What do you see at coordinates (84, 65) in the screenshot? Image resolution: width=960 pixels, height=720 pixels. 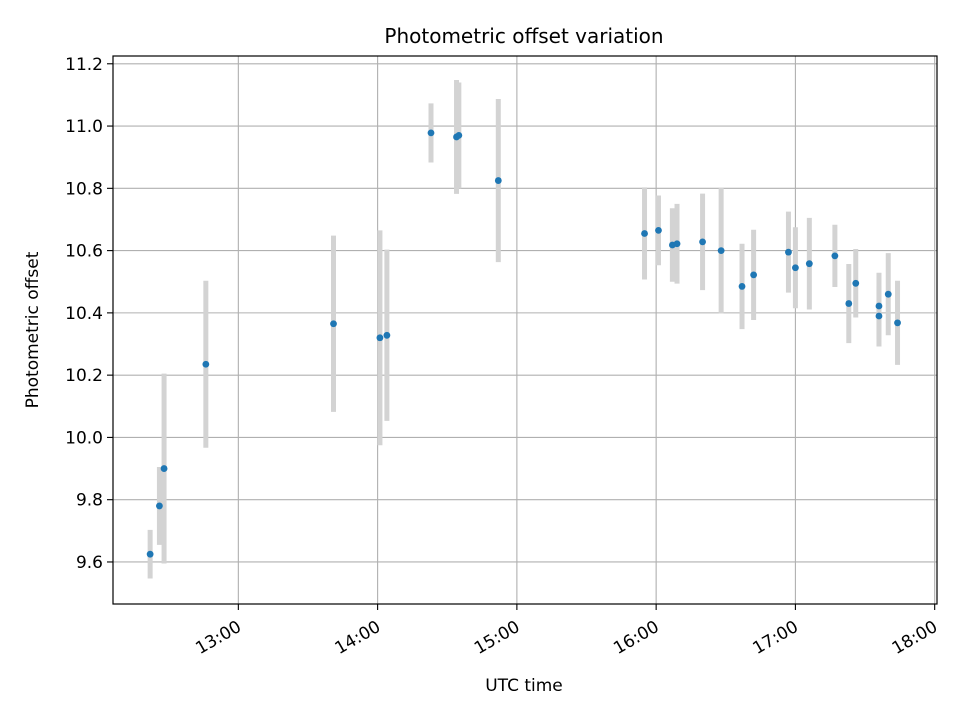 I see `y-tick-label: 11.2` at bounding box center [84, 65].